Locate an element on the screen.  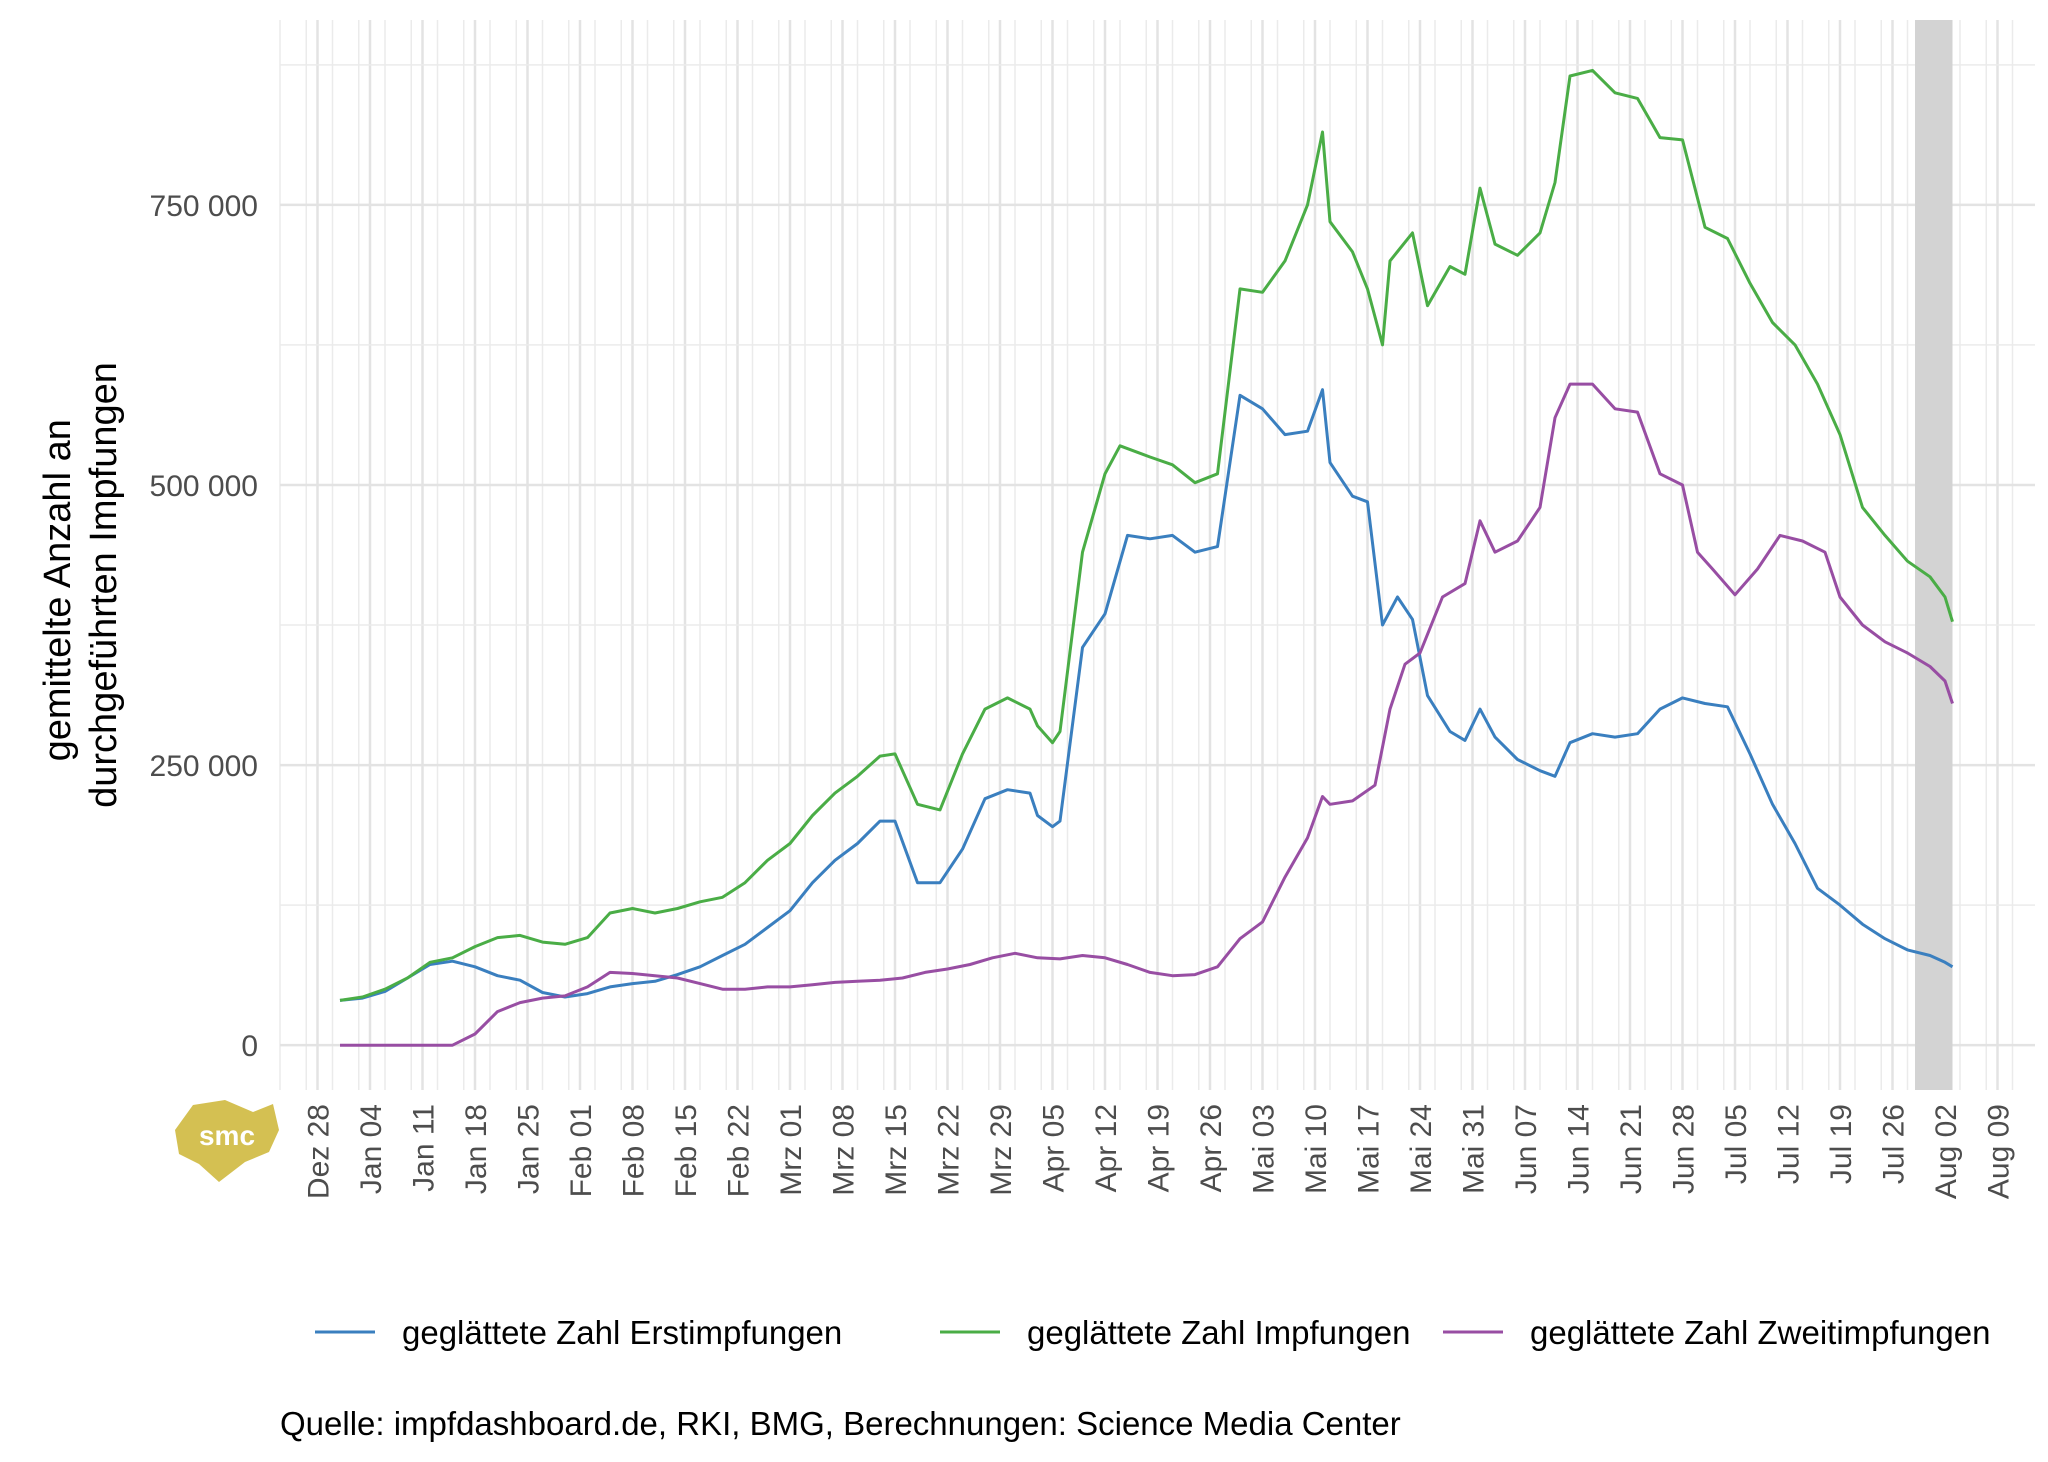
y-tick-label: 0 is located at coordinates (249, 1046).